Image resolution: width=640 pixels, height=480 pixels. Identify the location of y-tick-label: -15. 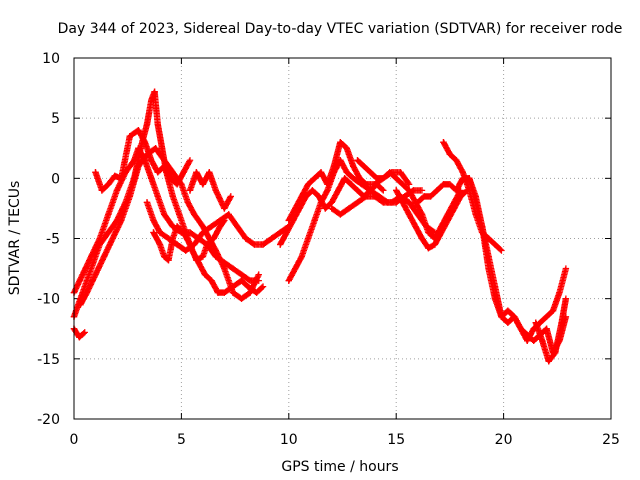
(48, 360).